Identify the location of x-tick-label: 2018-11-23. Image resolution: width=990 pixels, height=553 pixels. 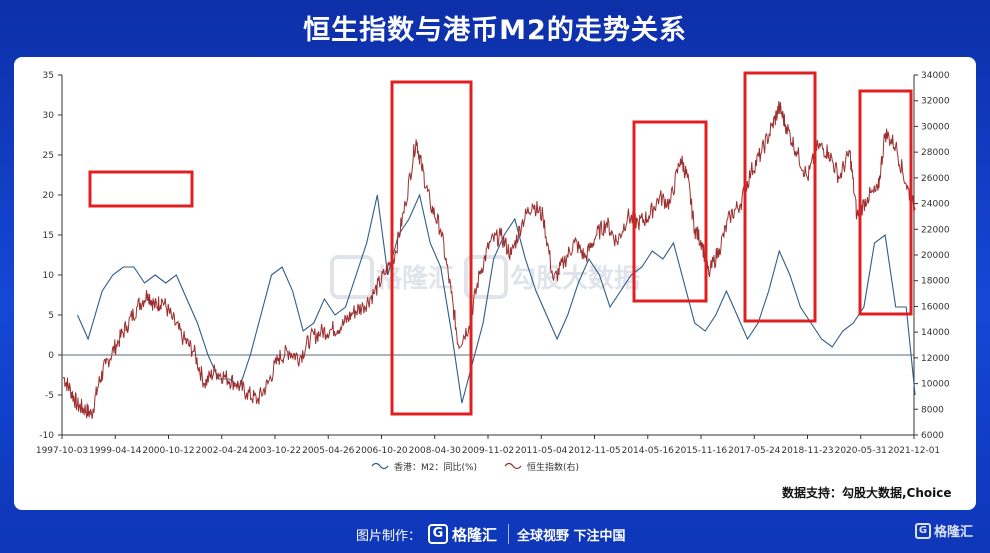
(807, 451).